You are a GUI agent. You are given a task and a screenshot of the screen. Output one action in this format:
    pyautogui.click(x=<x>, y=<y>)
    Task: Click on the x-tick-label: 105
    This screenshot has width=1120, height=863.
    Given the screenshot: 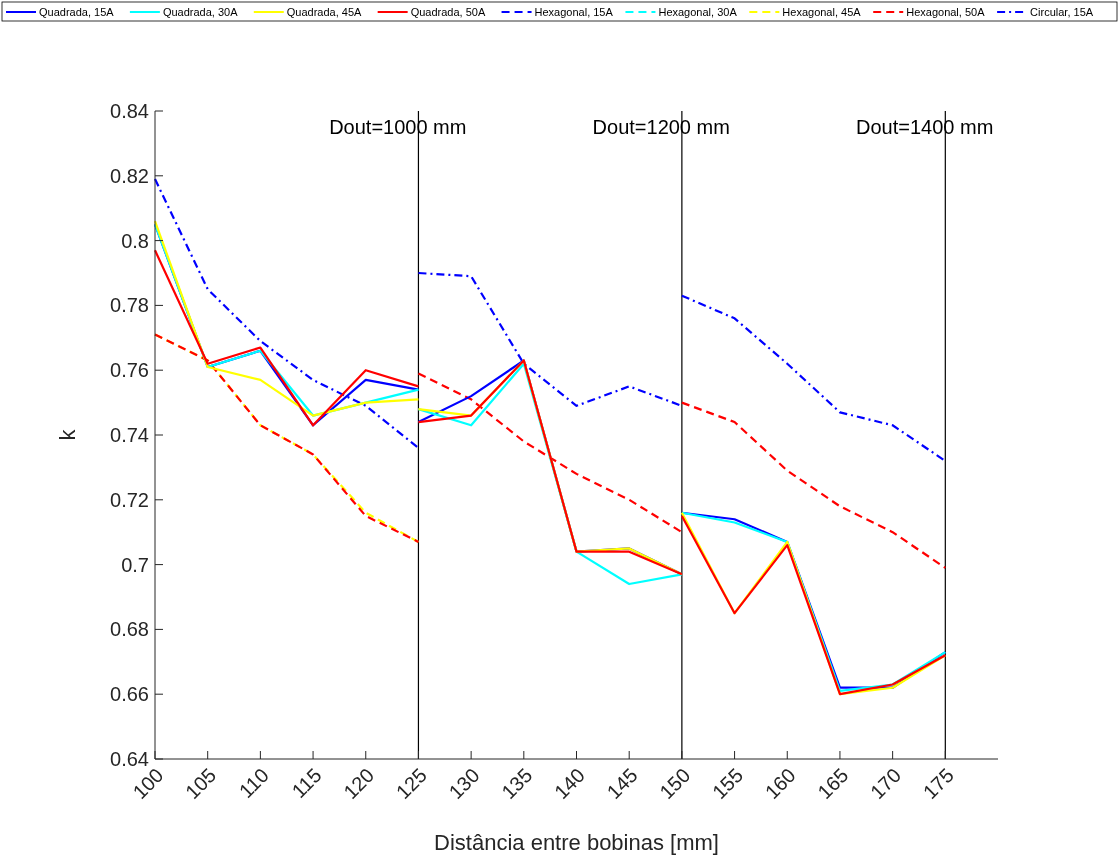 What is the action you would take?
    pyautogui.click(x=201, y=784)
    